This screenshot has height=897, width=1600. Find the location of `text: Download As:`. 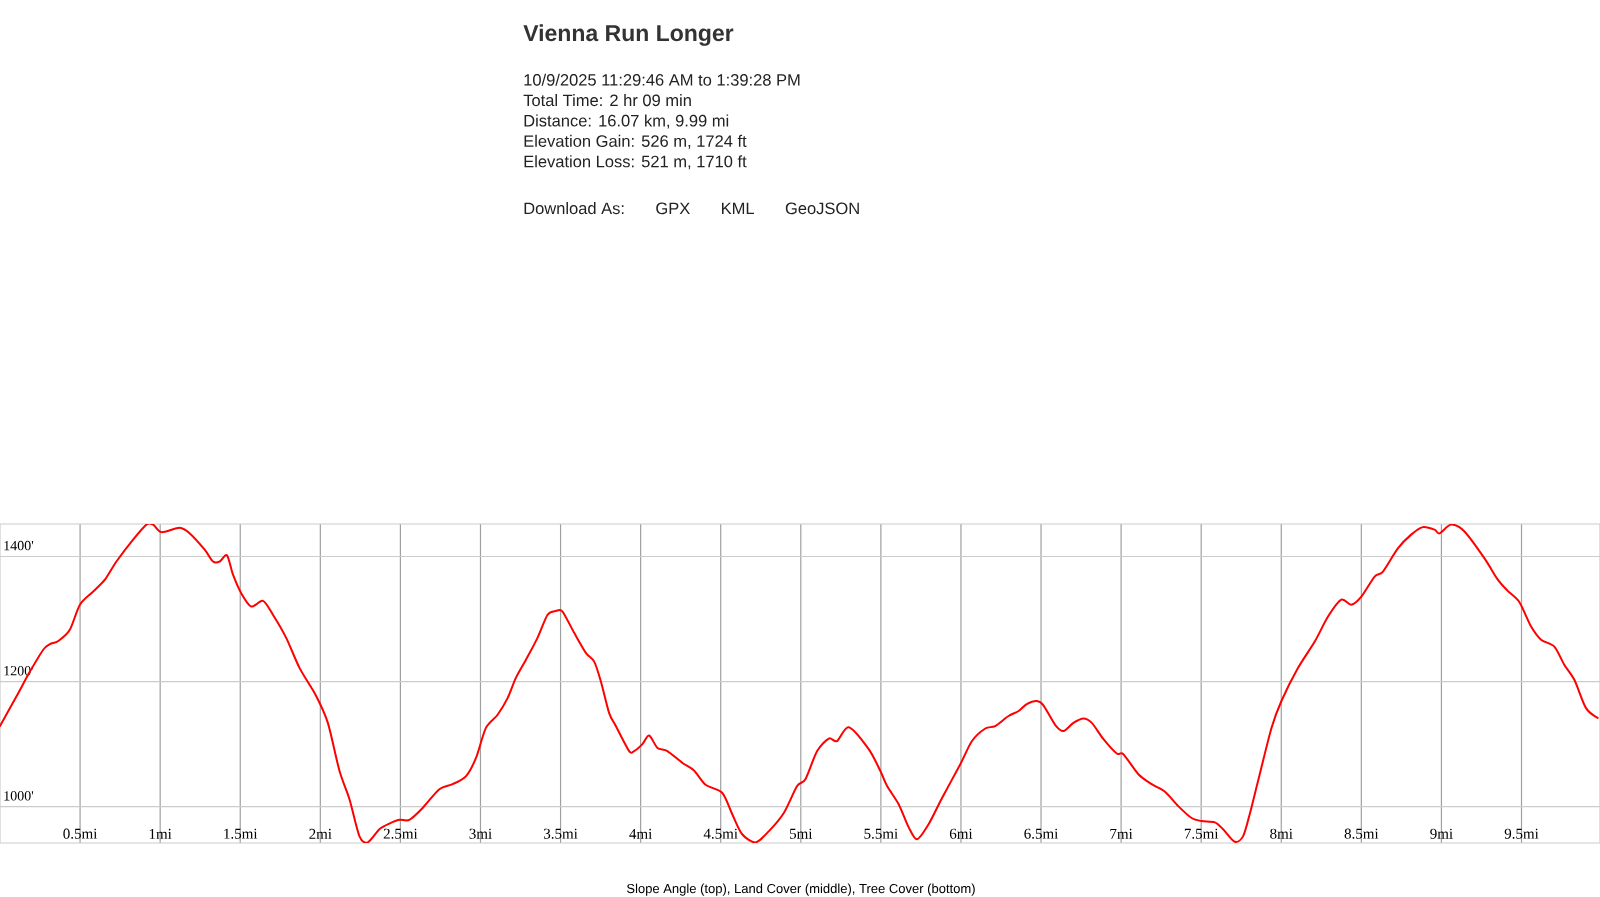

text: Download As: is located at coordinates (574, 208).